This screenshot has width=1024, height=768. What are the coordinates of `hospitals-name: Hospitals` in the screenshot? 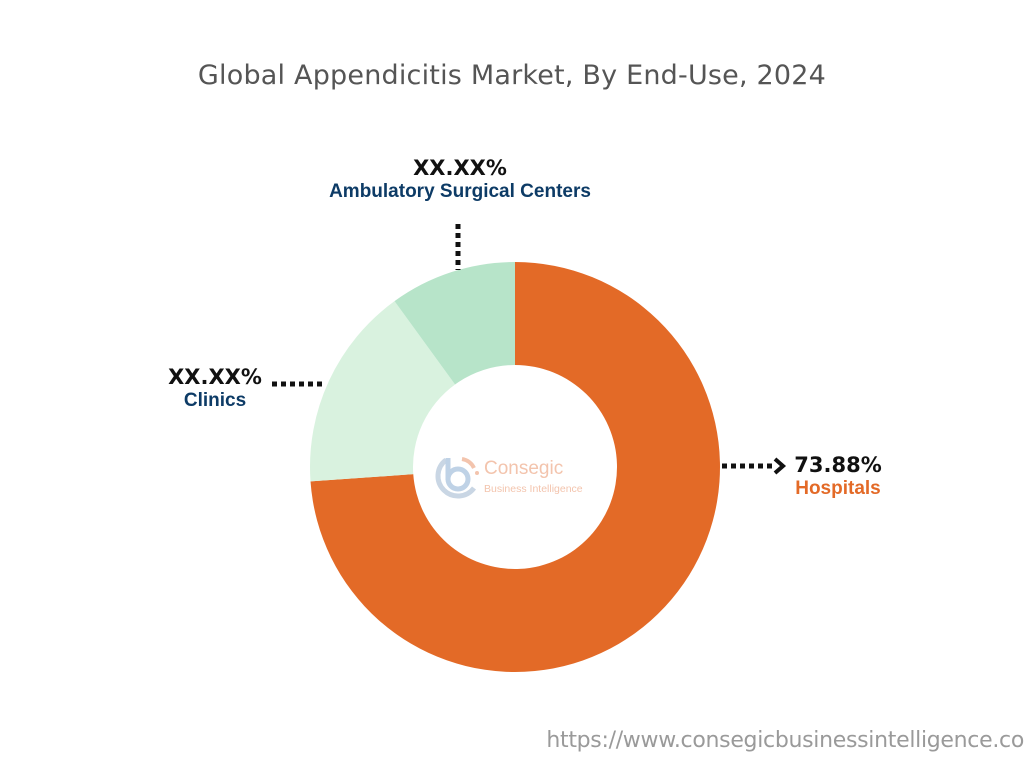 It's located at (838, 489).